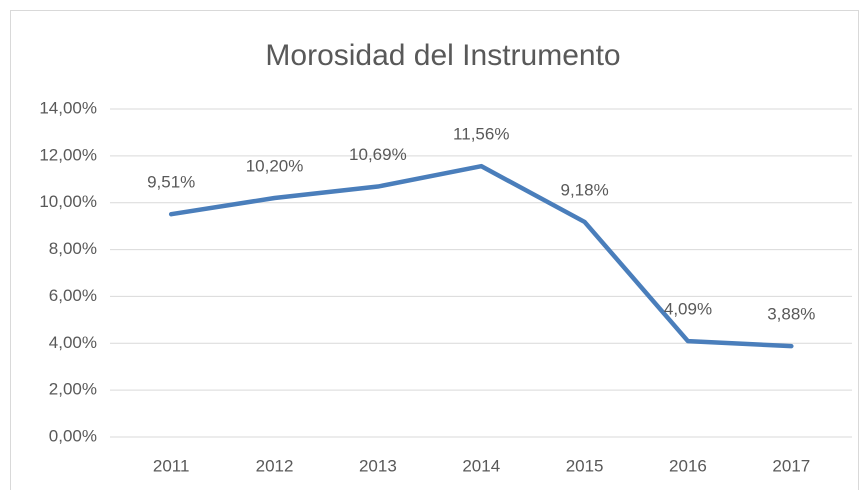  What do you see at coordinates (585, 465) in the screenshot?
I see `x-tick-label: 2015` at bounding box center [585, 465].